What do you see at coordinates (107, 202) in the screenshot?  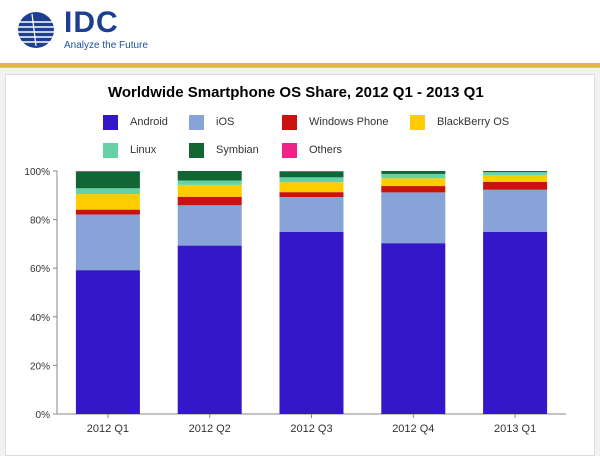 I see `bar-blackberry-os-2012-q1` at bounding box center [107, 202].